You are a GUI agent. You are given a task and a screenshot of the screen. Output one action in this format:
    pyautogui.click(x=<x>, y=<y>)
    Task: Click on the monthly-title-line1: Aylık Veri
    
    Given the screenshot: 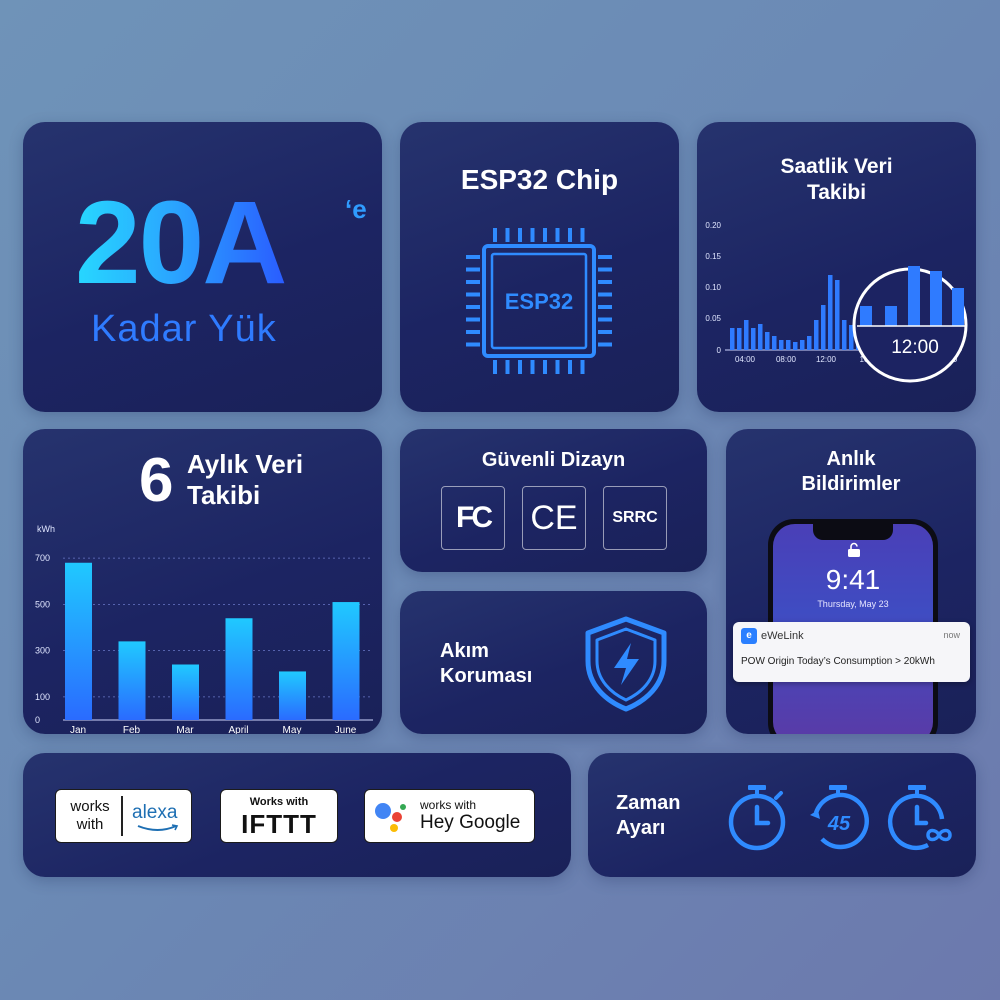 What is the action you would take?
    pyautogui.click(x=245, y=464)
    